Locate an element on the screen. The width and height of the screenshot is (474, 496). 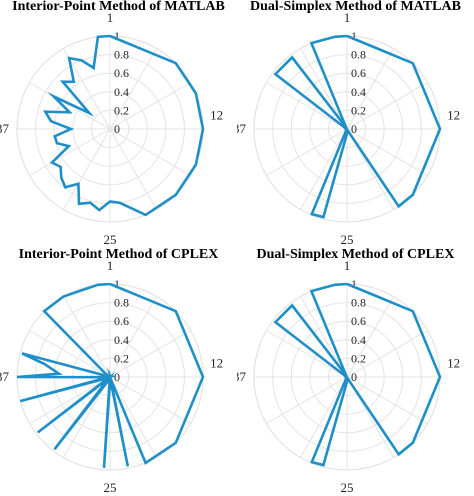
chart-title: Dual-Simplex Method of CPLEX is located at coordinates (355, 255).